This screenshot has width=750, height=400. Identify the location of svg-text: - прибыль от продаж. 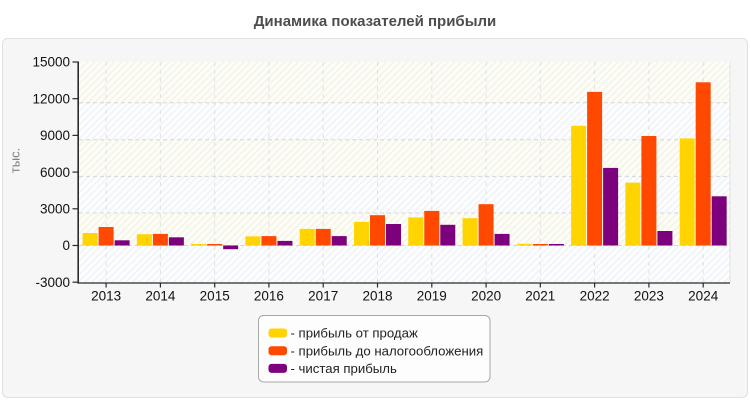
(354, 333).